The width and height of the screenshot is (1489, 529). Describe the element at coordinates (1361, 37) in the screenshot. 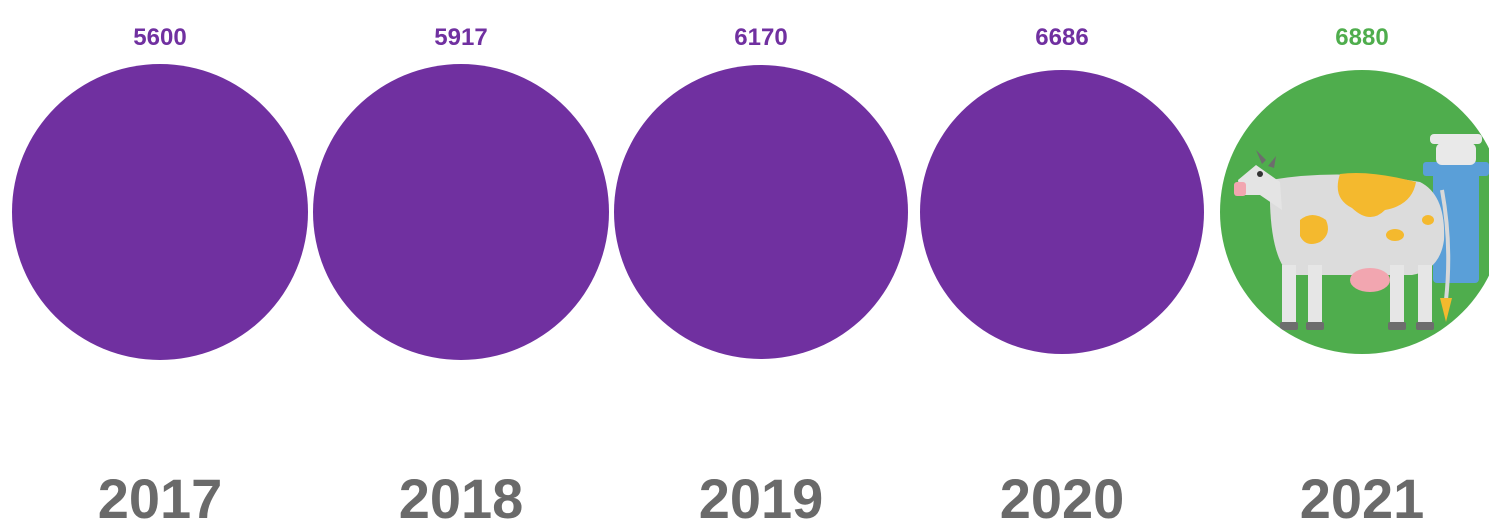

I see `value-label-2021: 6880` at that location.